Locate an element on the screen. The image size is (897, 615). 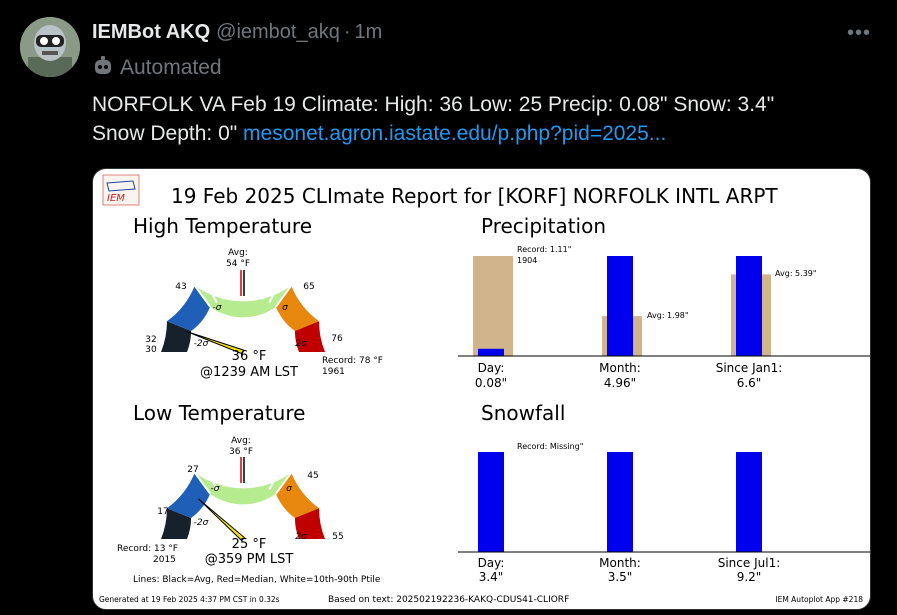
low-record-label: Record: 13 °F is located at coordinates (147, 549).